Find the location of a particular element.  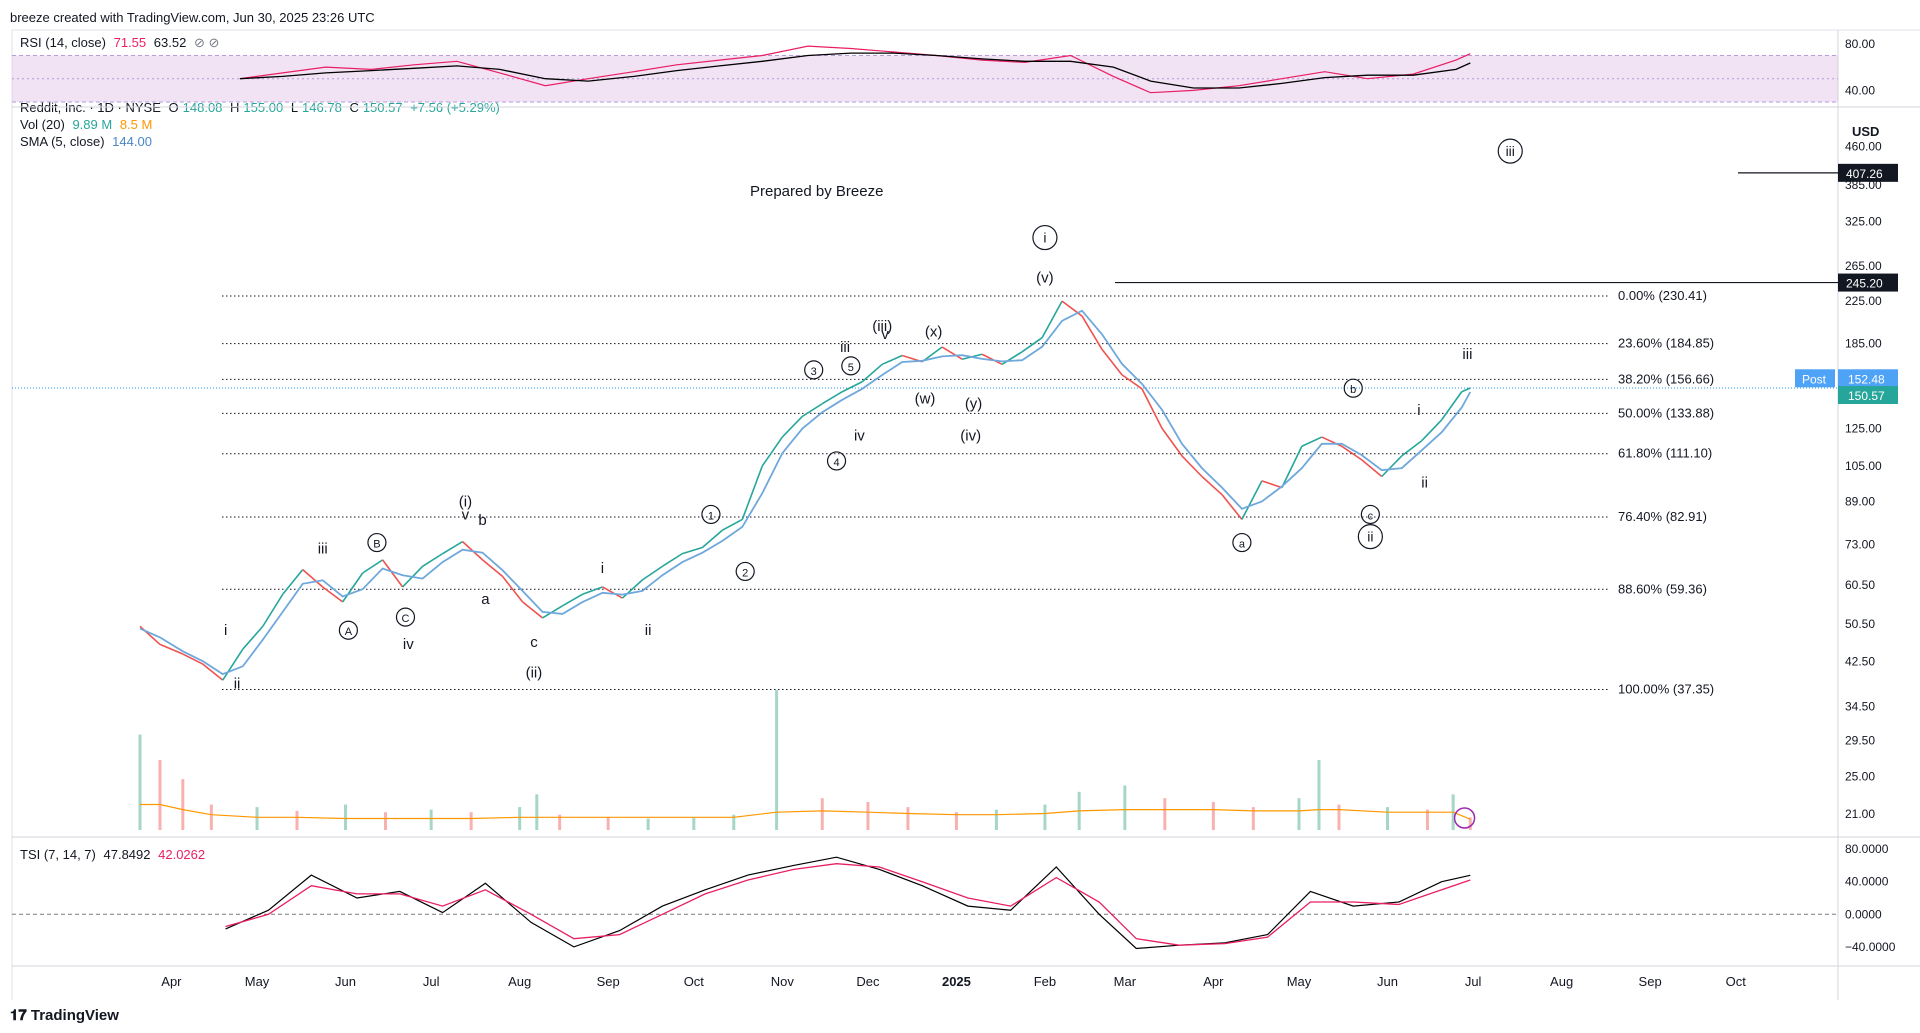

wave-label: i is located at coordinates (1044, 238).